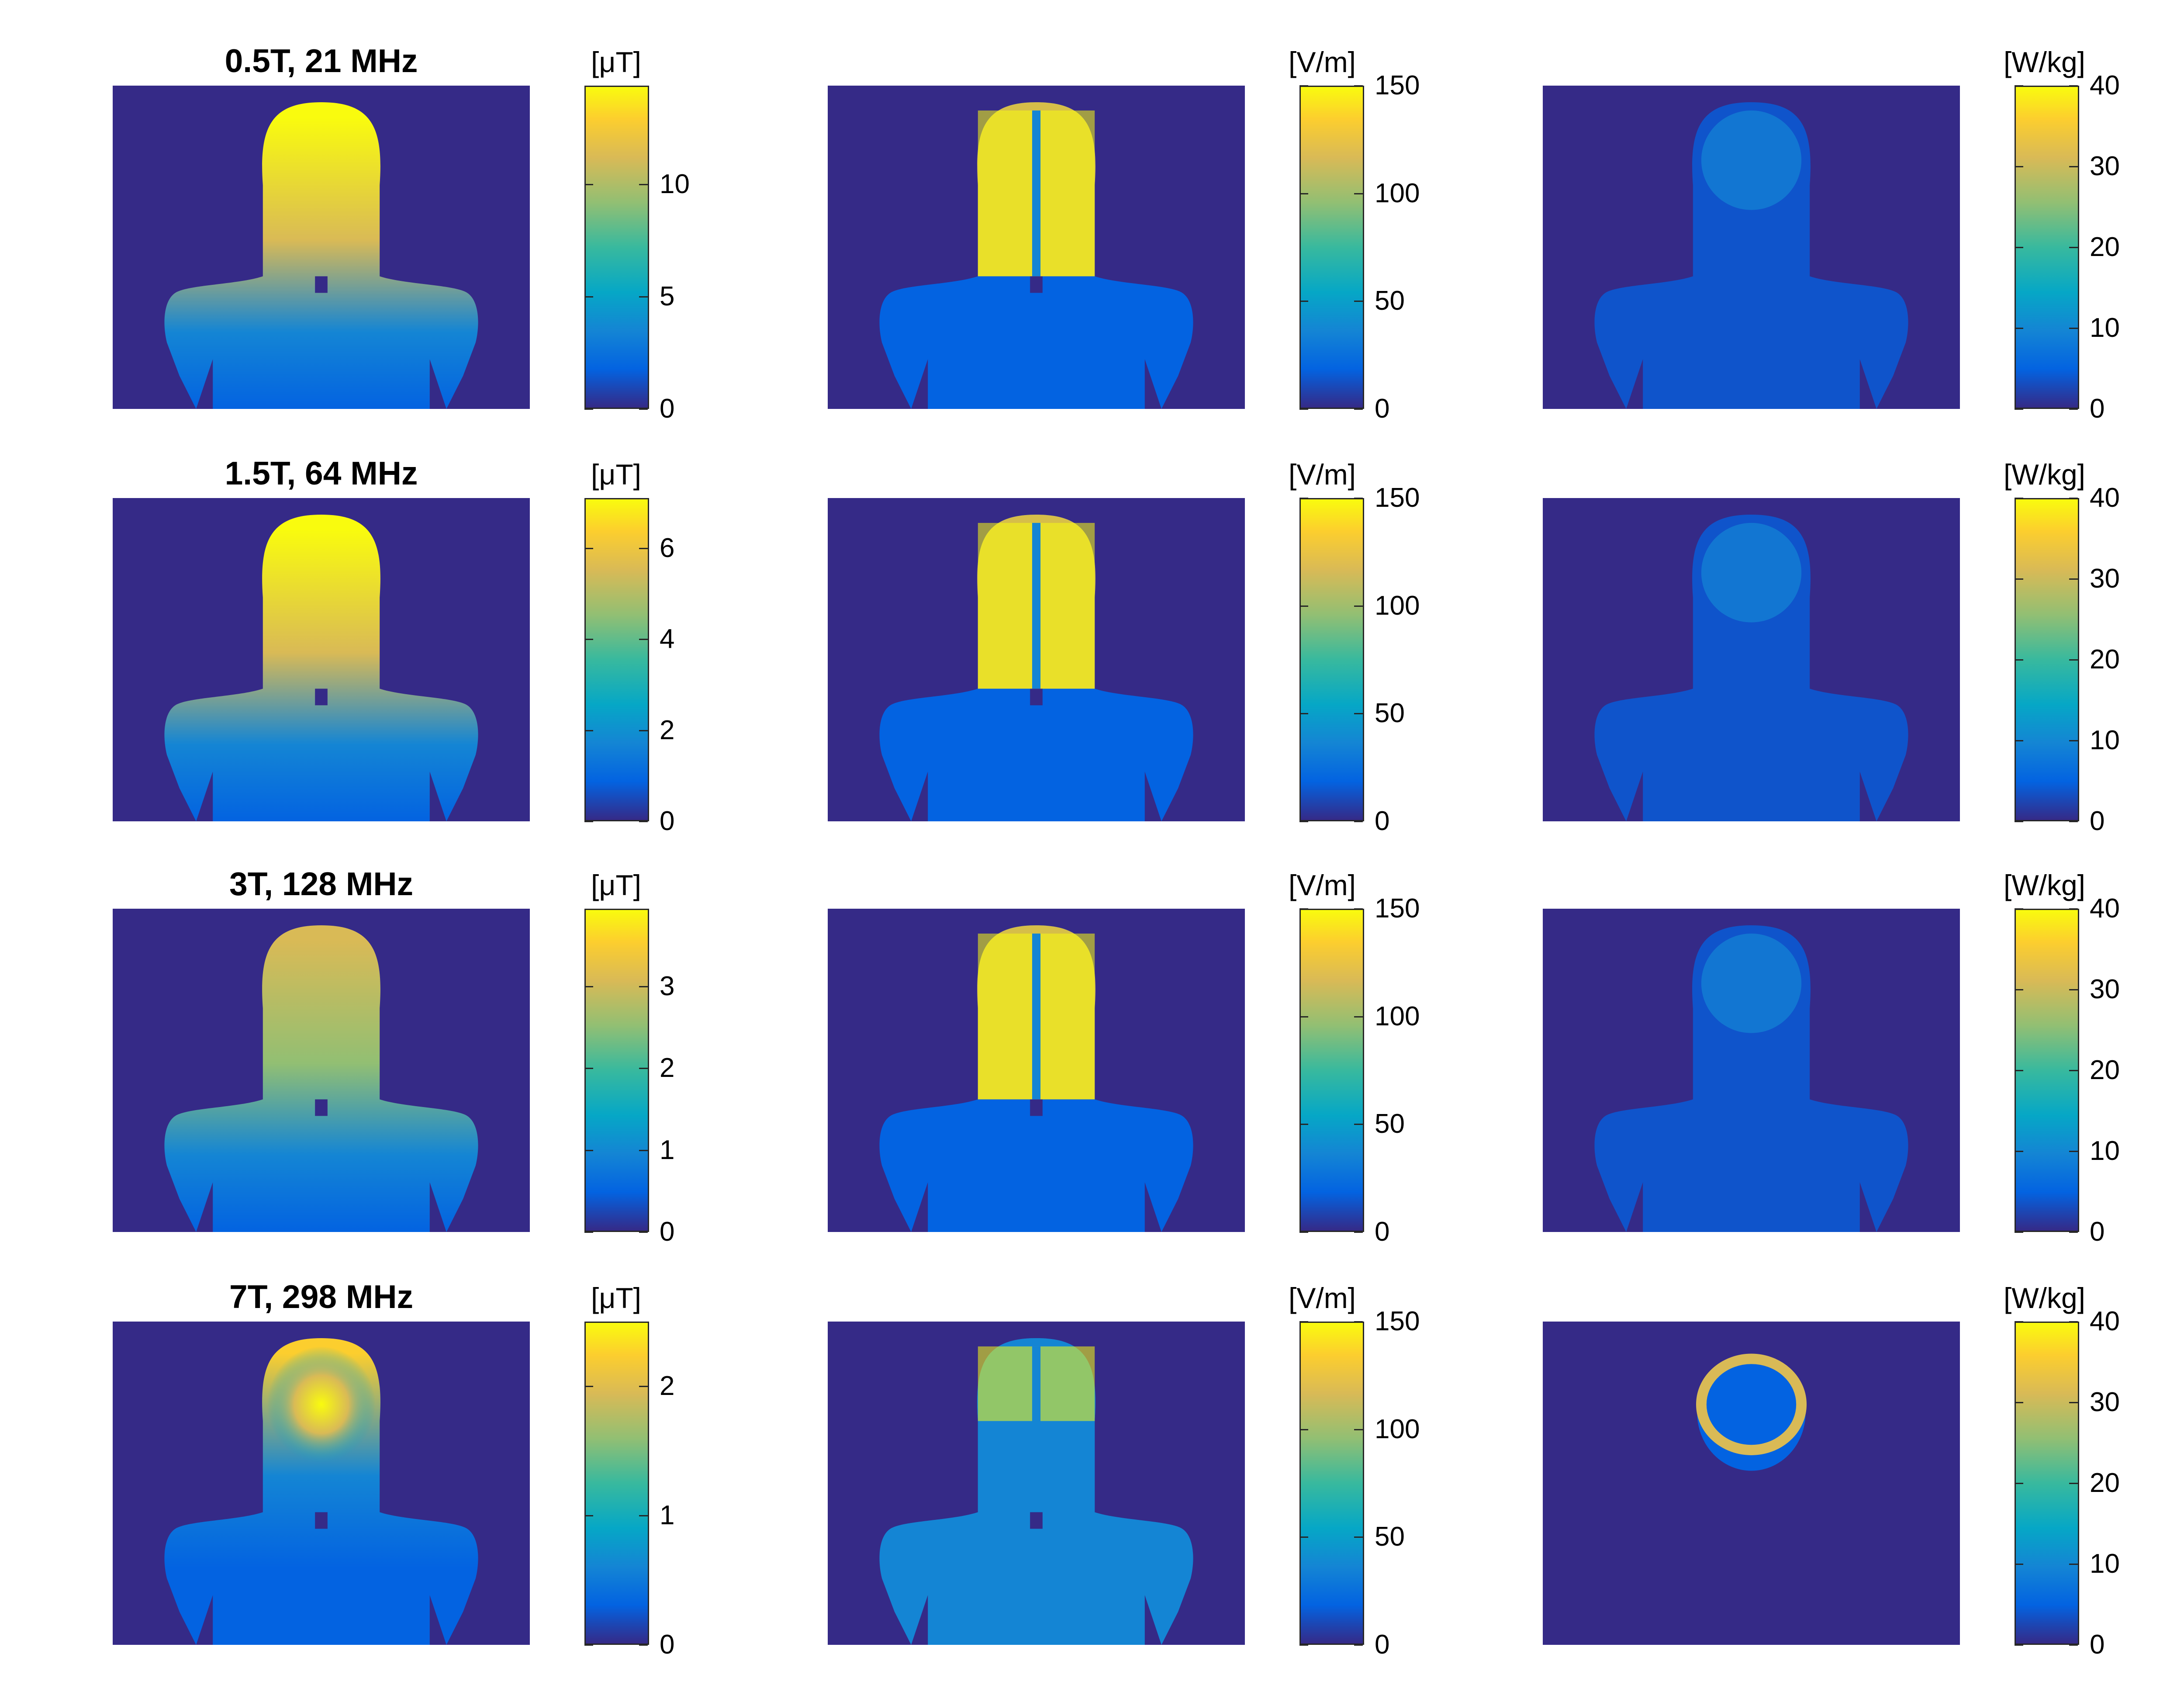  I want to click on colorbar-tick-label: 1, so click(667, 1150).